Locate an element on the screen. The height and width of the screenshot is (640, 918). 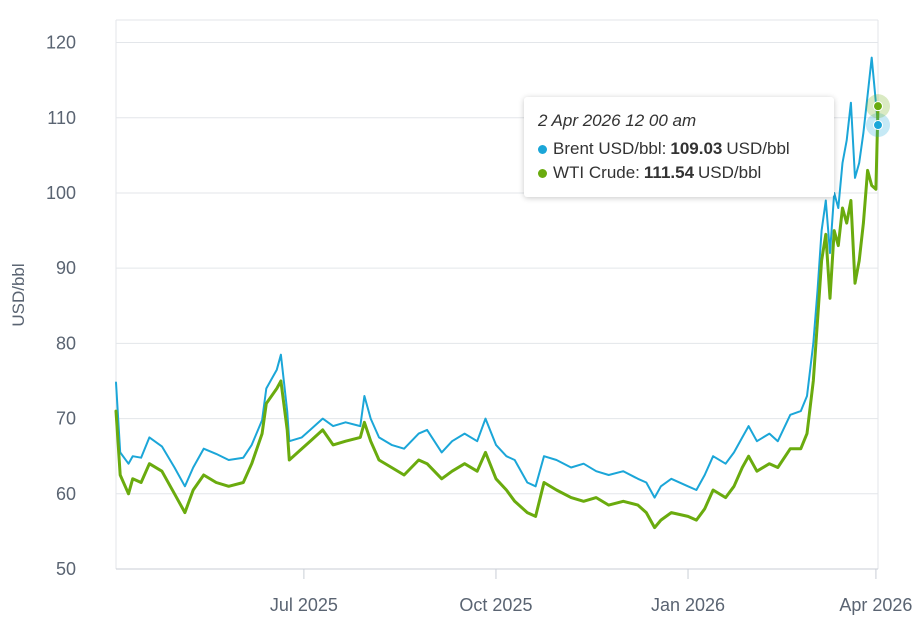
hover-markers is located at coordinates (878, 116).